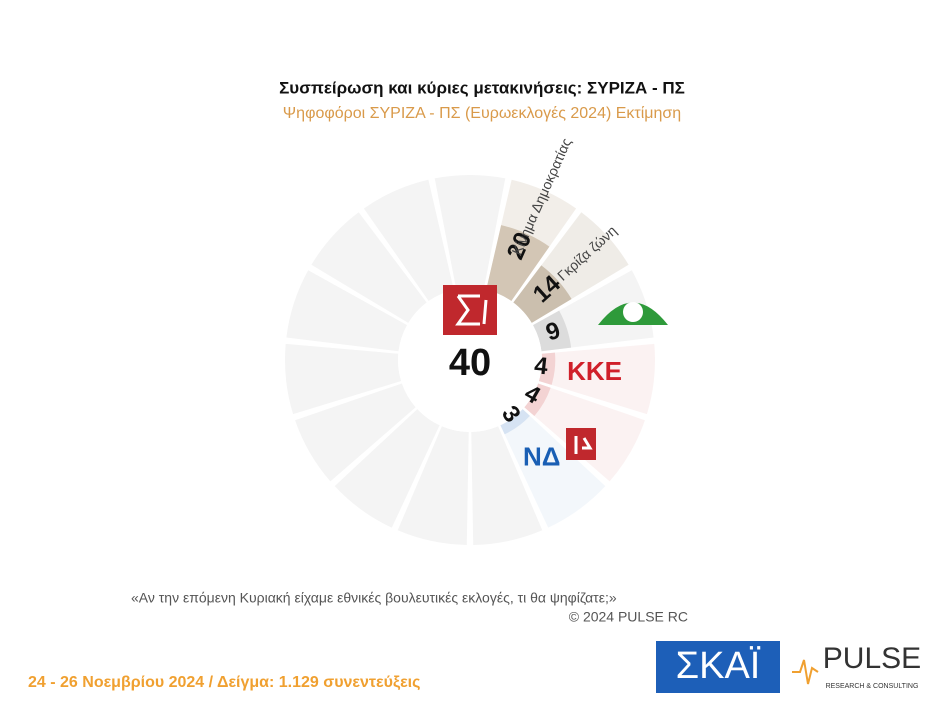 This screenshot has height=705, width=946. Describe the element at coordinates (872, 686) in the screenshot. I see `pulse-sub: RESEARCH & CONSULTING` at that location.